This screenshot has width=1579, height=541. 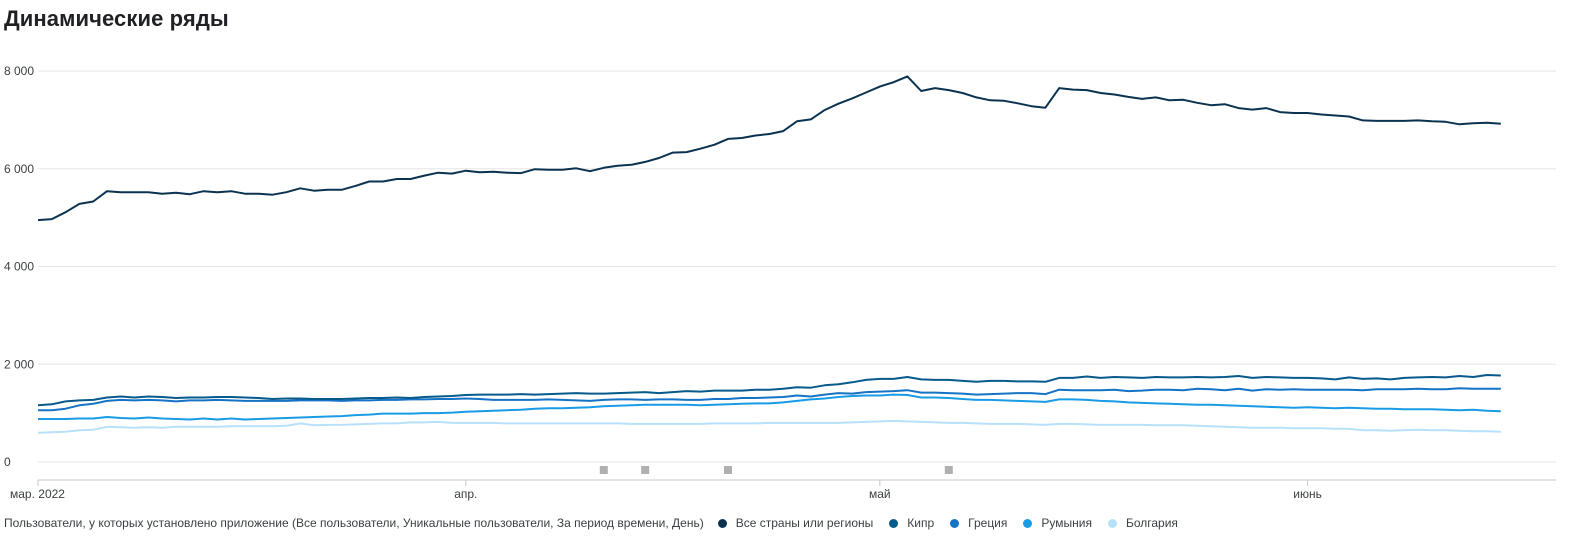 I want to click on legend-item-all: Все страны или регионы, so click(x=795, y=523).